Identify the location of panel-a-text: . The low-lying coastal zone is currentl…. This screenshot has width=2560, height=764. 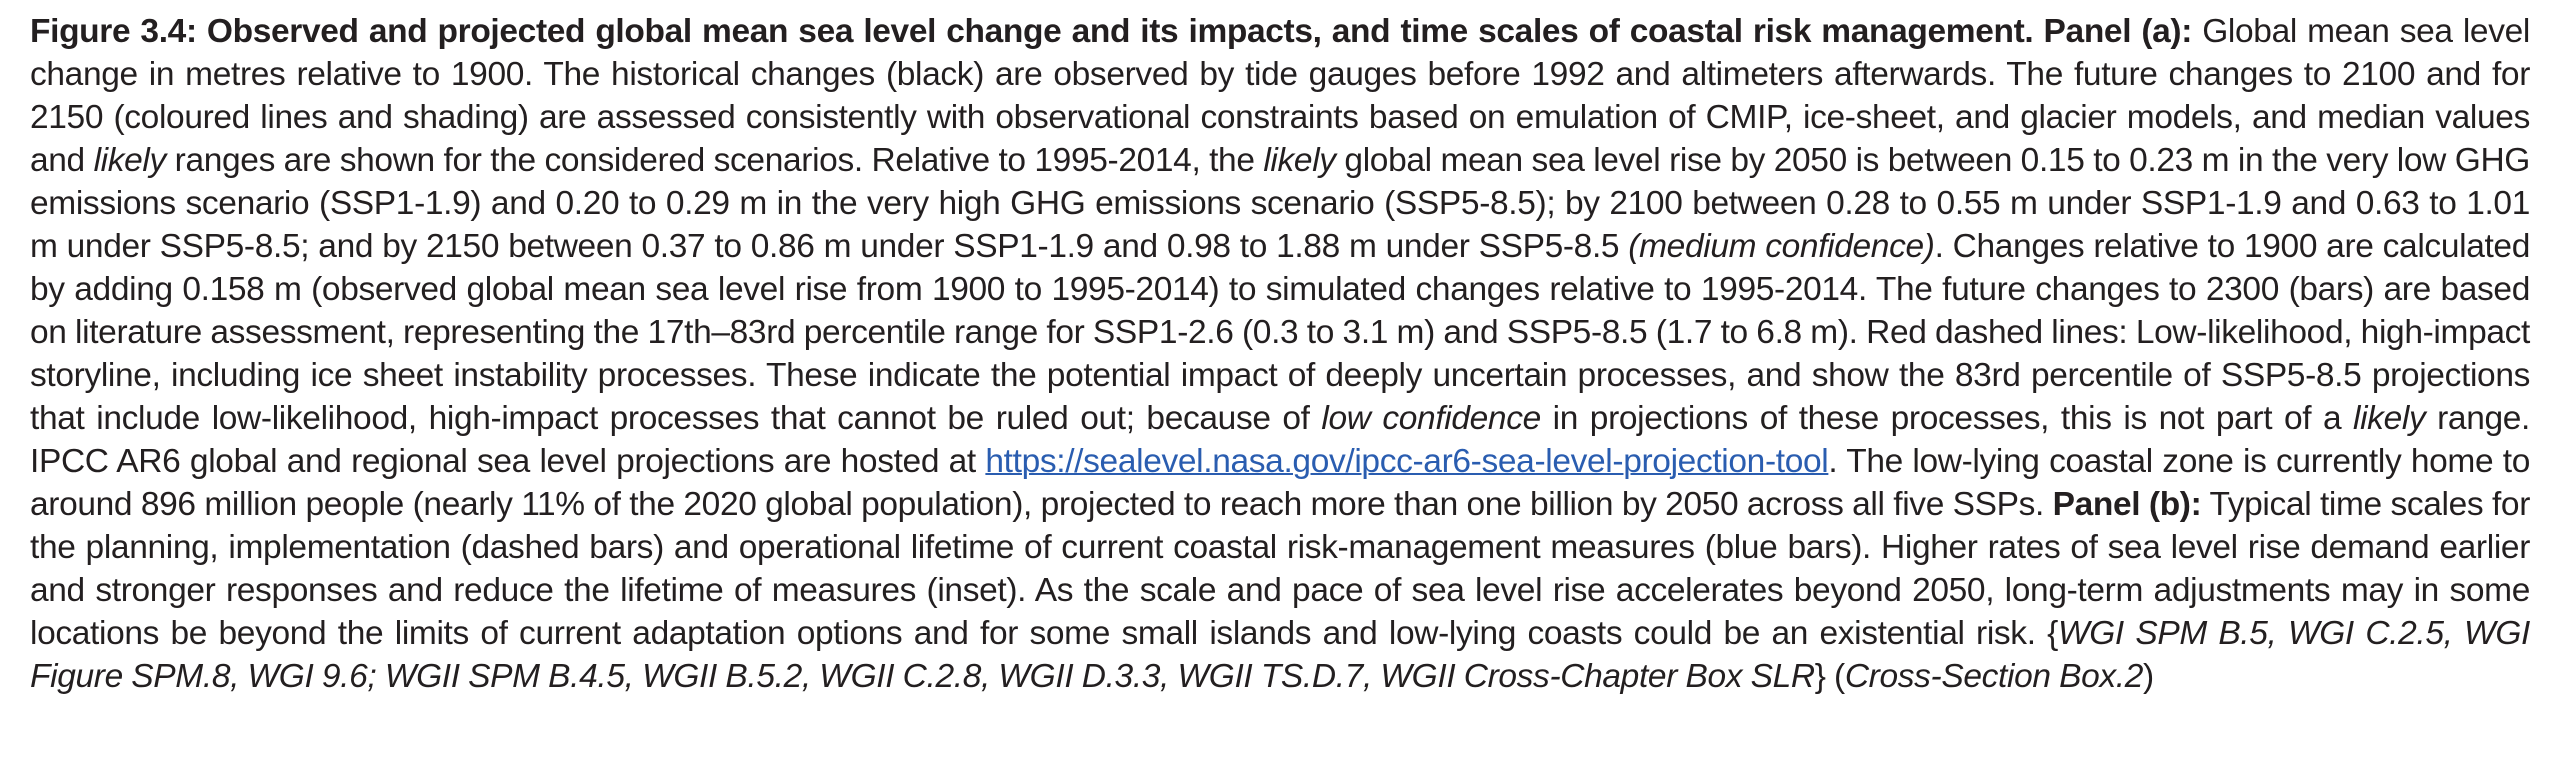
(1280, 483).